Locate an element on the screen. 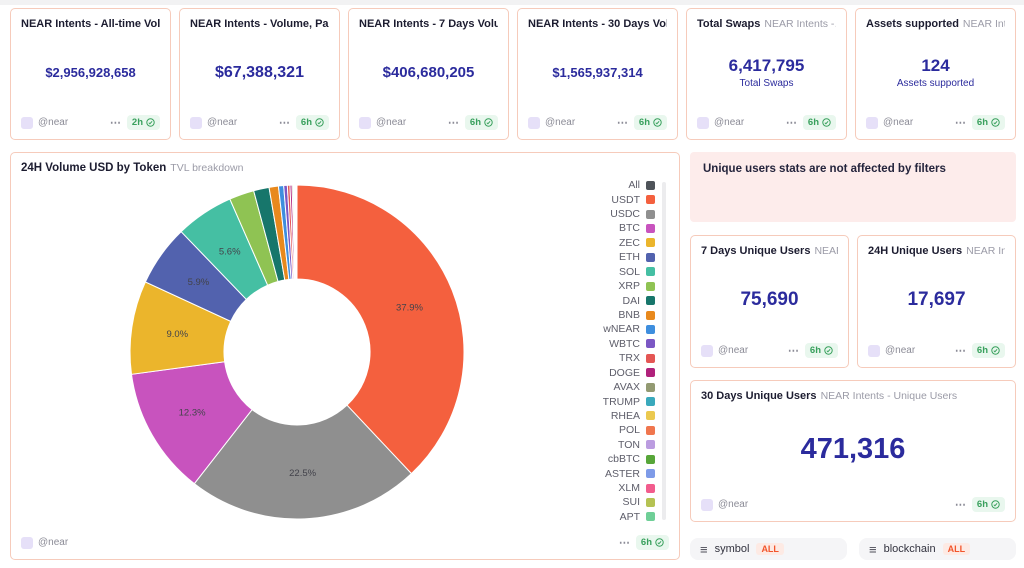  chart-title-text: 24H Volume USD by Token is located at coordinates (94, 168).